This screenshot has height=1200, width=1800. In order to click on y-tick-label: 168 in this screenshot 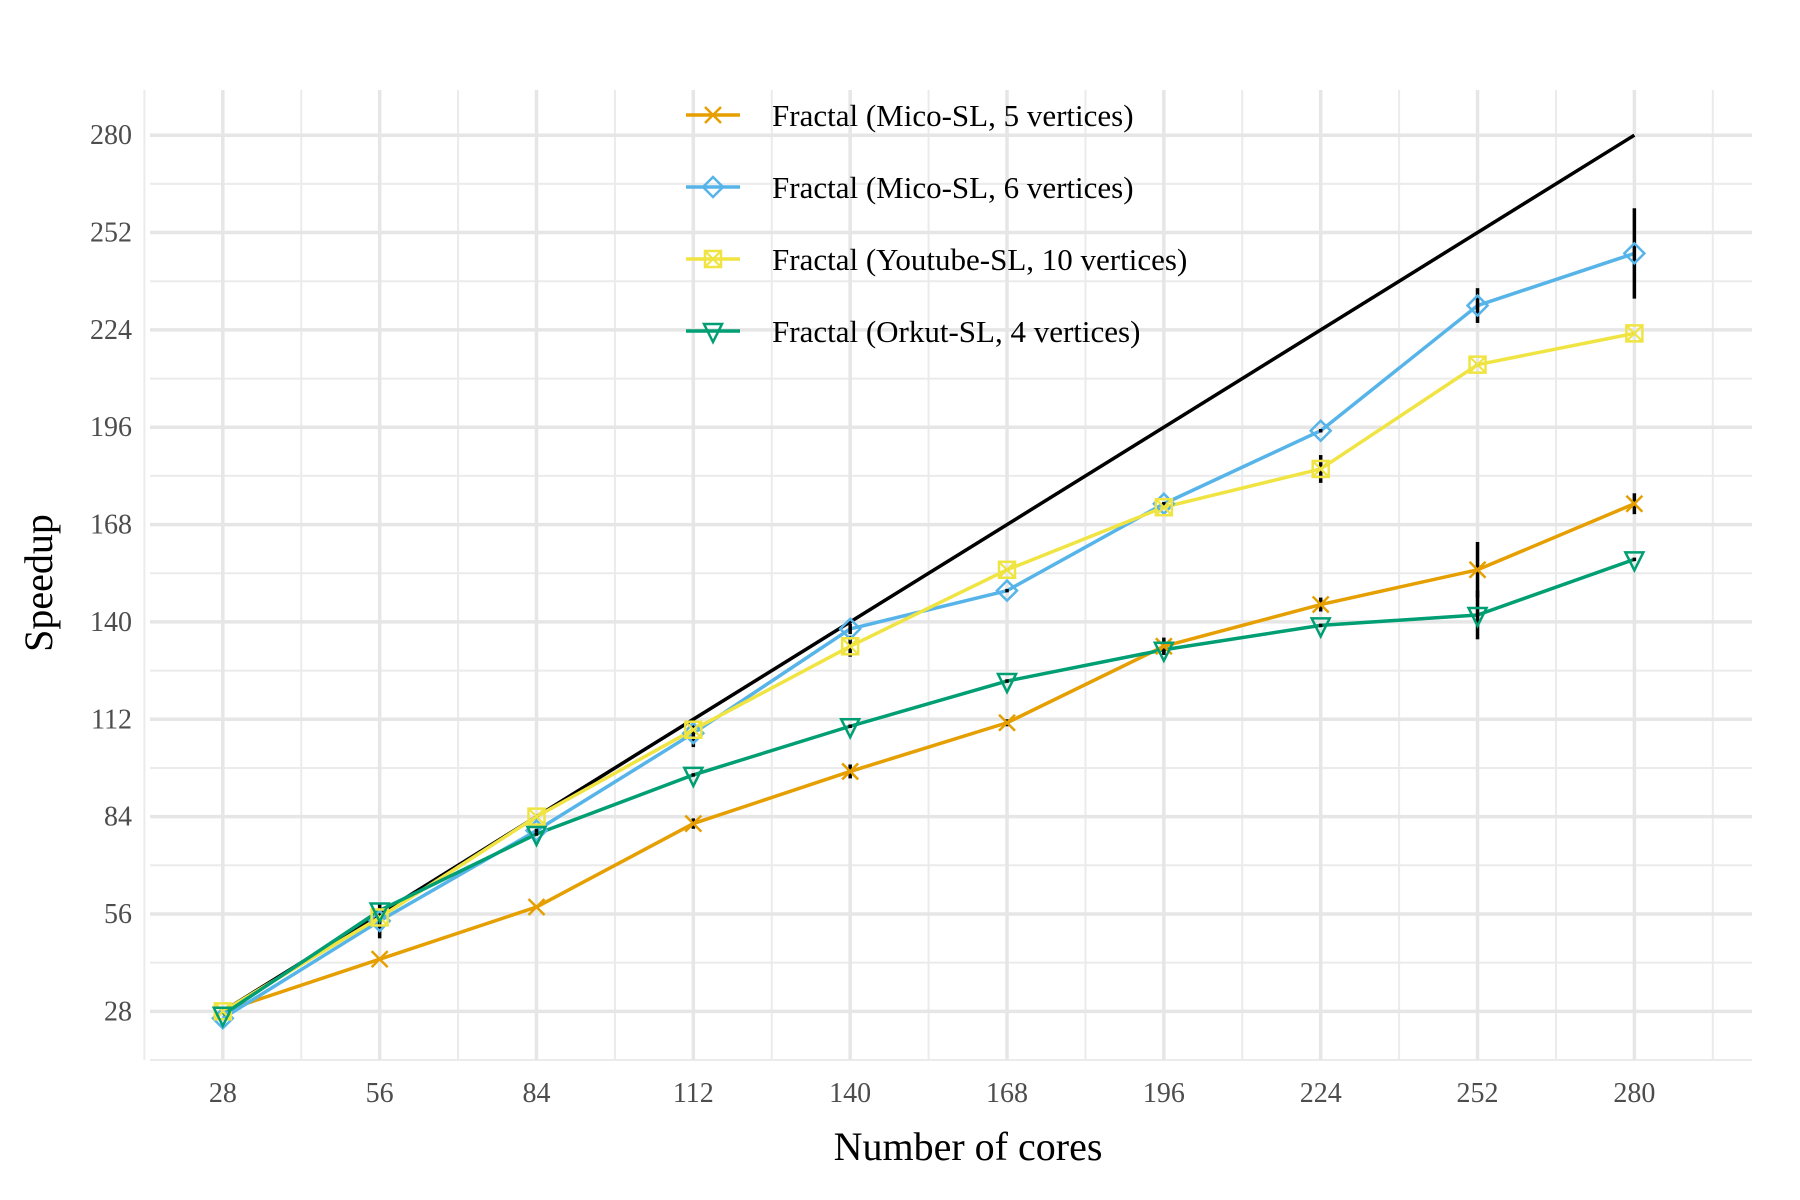, I will do `click(111, 525)`.